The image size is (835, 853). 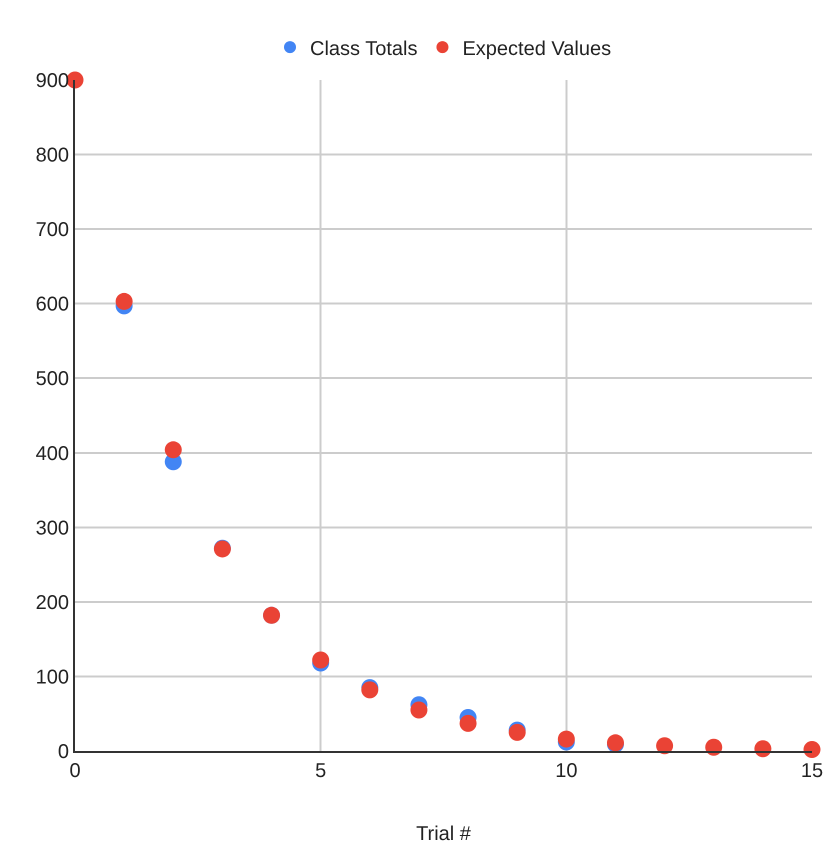 What do you see at coordinates (320, 771) in the screenshot?
I see `x-tick-label: 5` at bounding box center [320, 771].